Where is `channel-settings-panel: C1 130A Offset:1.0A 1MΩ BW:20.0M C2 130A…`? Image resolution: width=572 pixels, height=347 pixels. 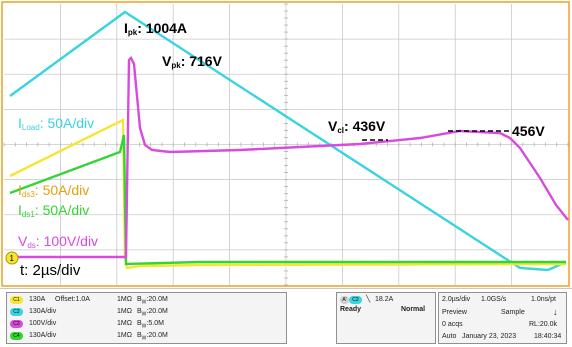
channel-settings-panel: C1 130A Offset:1.0A 1MΩ BW:20.0M C2 130A… is located at coordinates (146, 318).